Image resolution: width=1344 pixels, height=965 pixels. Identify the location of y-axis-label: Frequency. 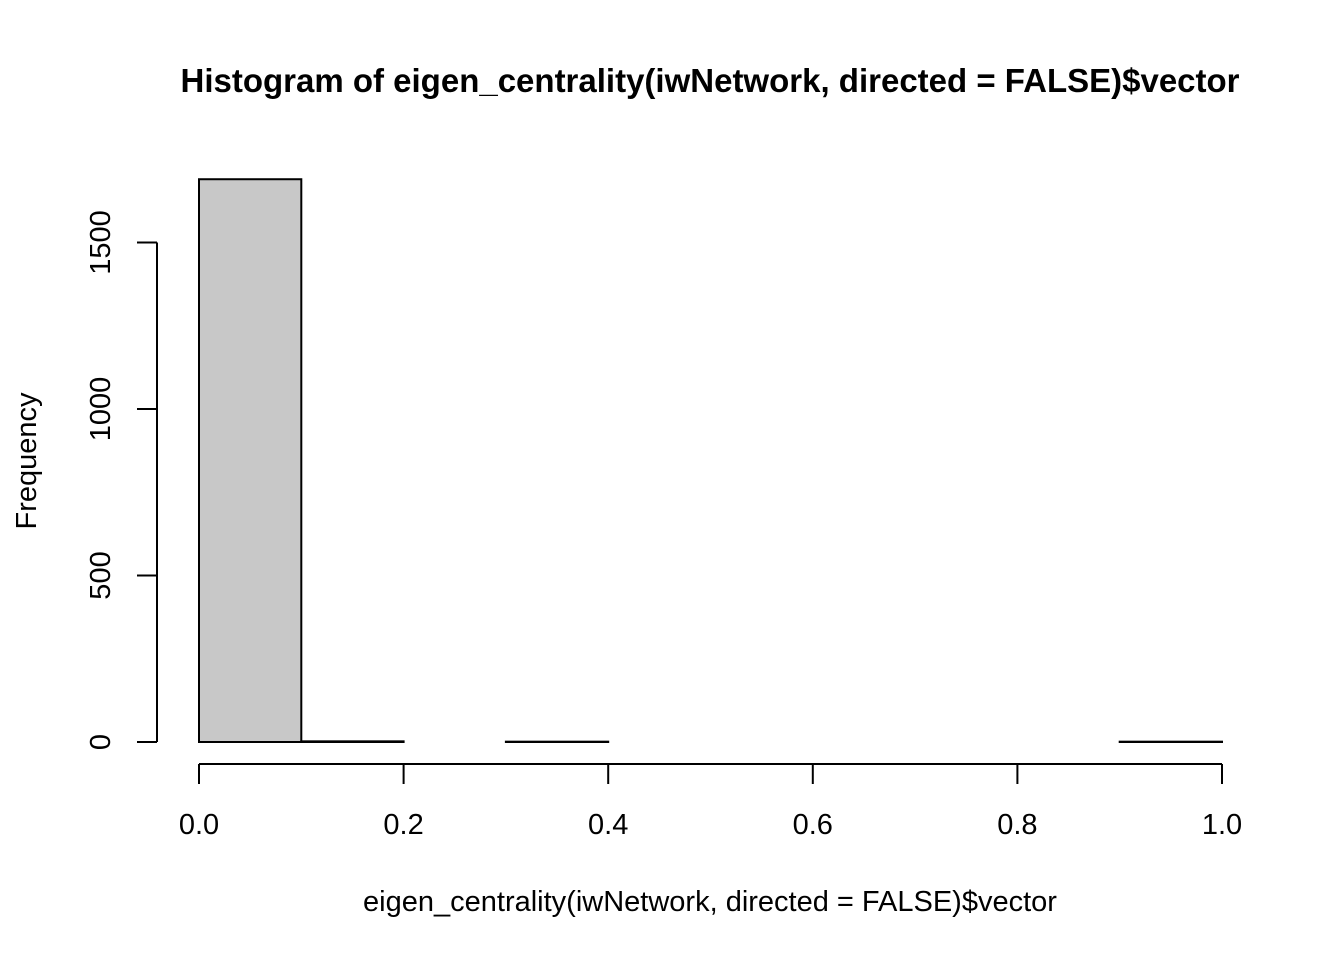
(27, 461).